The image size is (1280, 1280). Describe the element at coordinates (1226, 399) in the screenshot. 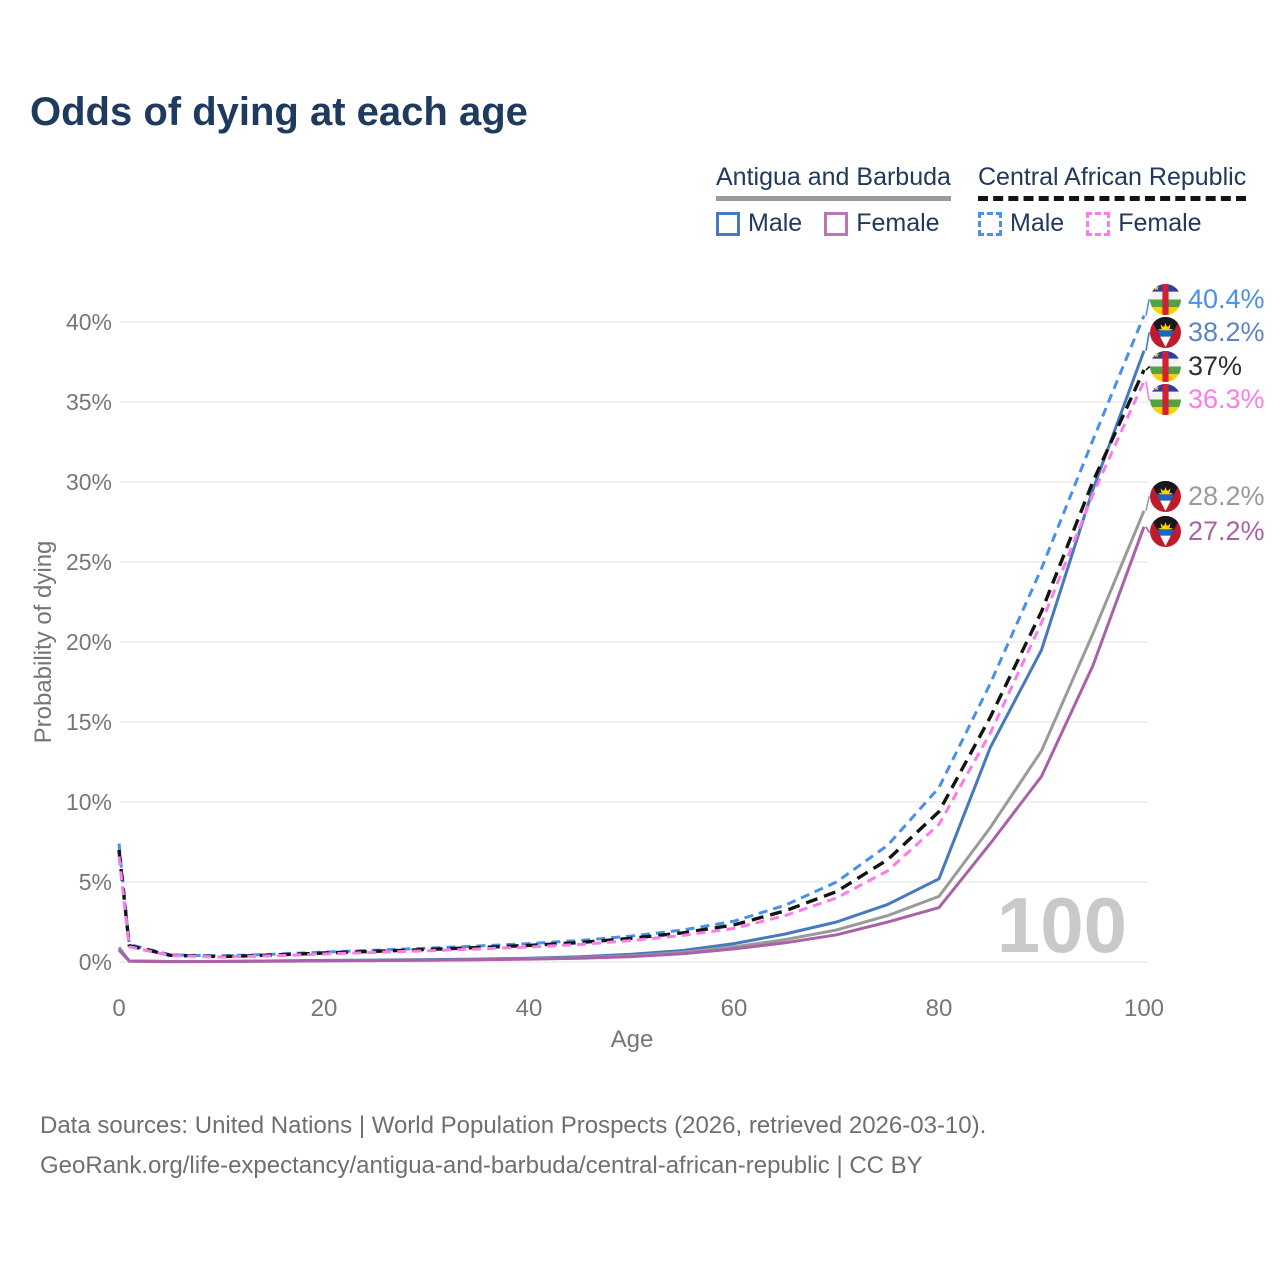

I see `end-value-text: 36.3%` at that location.